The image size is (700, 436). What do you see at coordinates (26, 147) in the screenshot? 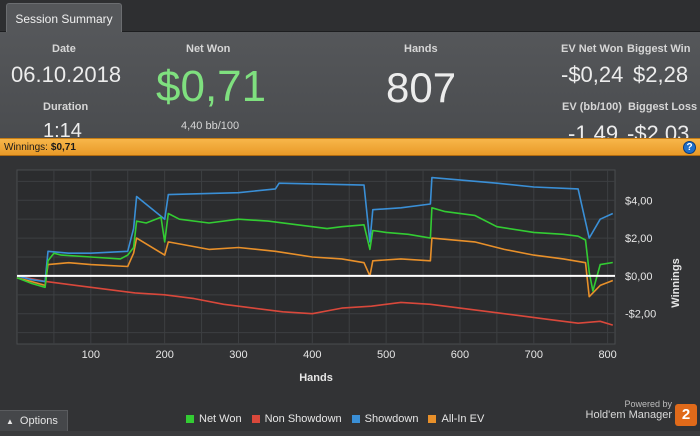
I see `winnings-label: Winnings:` at bounding box center [26, 147].